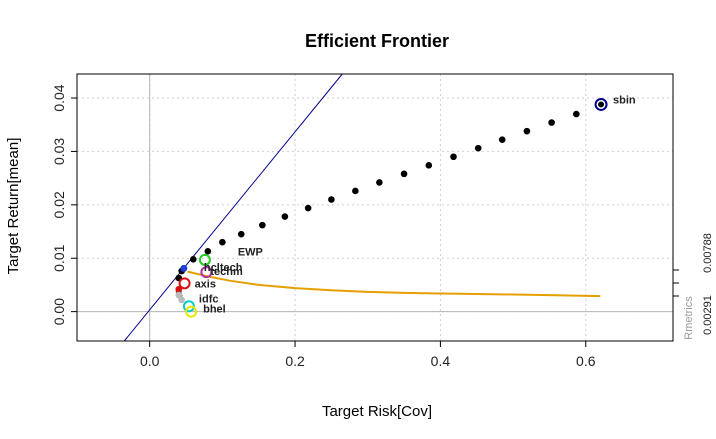  I want to click on x-tick-label: 0.6, so click(586, 361).